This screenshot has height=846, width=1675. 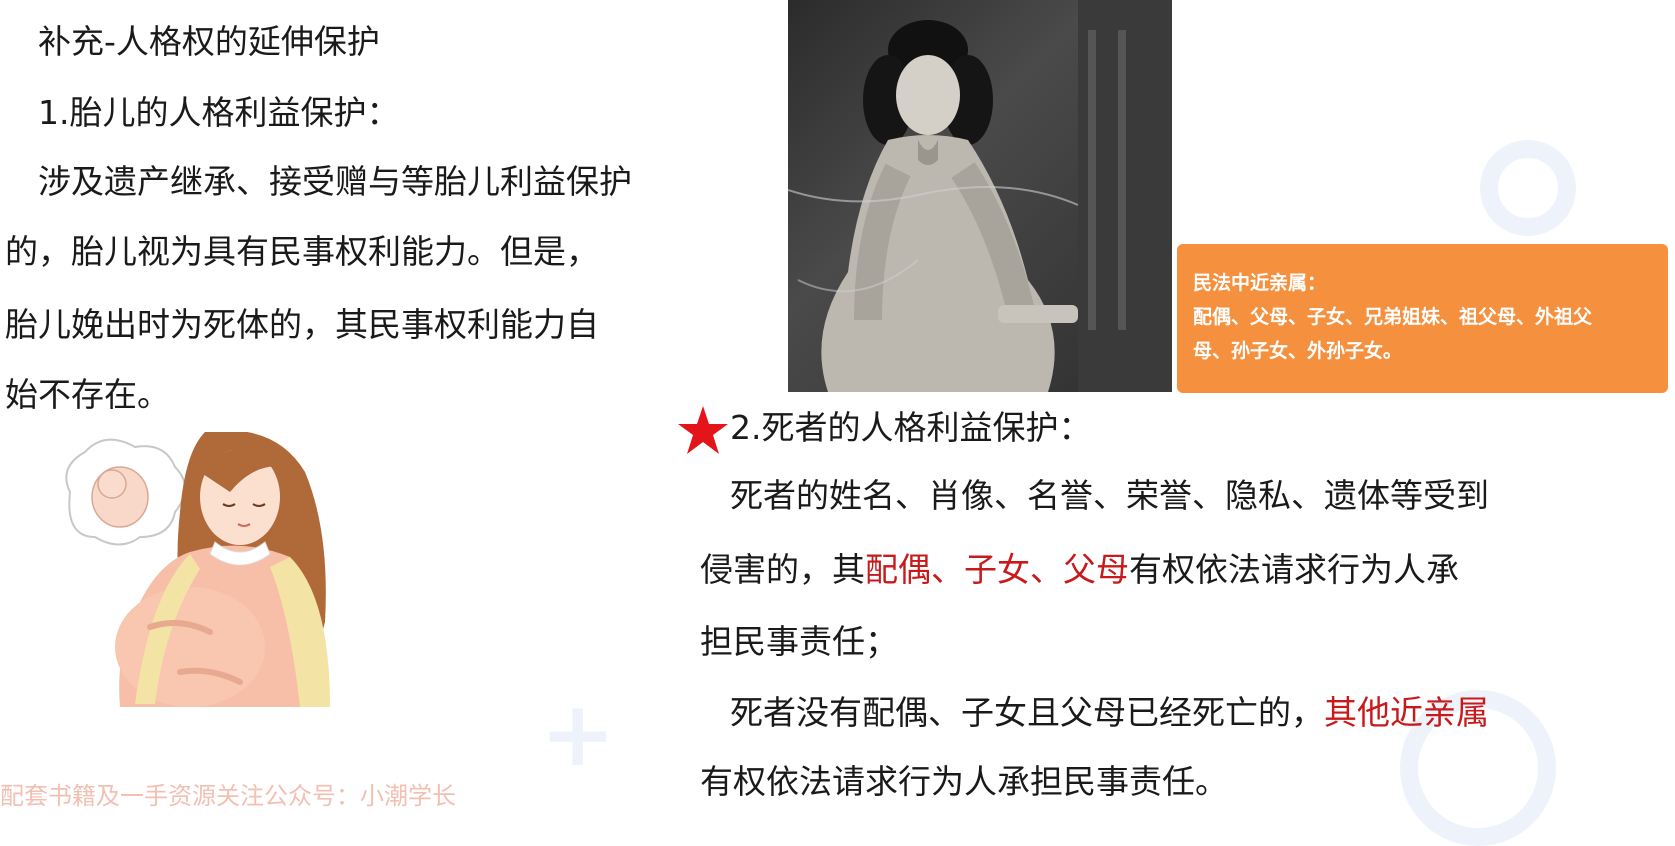 What do you see at coordinates (964, 781) in the screenshot?
I see `paragraph-line: 有权依法请求行为人承担民事责任。` at bounding box center [964, 781].